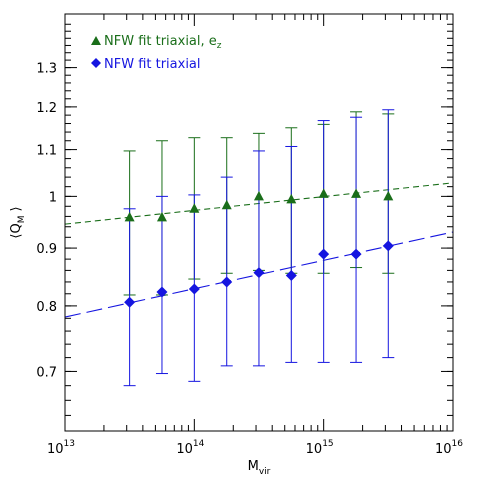 Image resolution: width=480 pixels, height=480 pixels. What do you see at coordinates (265, 472) in the screenshot?
I see `x-axis-title-sub: vir` at bounding box center [265, 472].